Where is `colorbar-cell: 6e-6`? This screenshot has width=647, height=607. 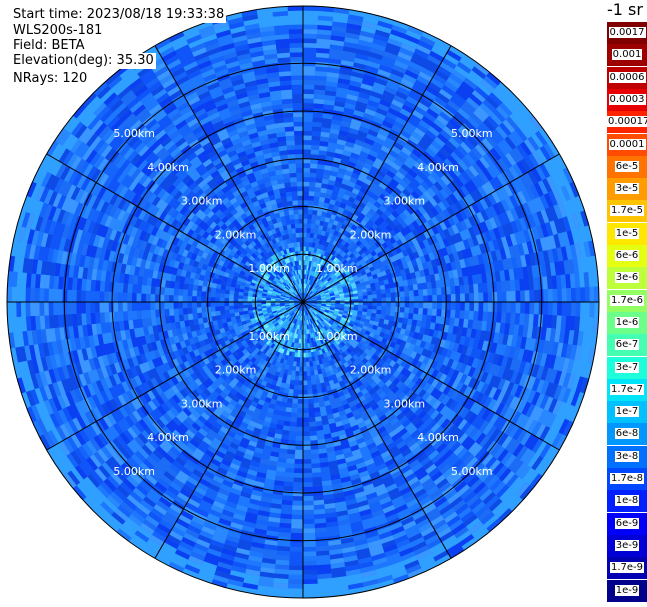 colorbar-cell: 6e-6 is located at coordinates (627, 256).